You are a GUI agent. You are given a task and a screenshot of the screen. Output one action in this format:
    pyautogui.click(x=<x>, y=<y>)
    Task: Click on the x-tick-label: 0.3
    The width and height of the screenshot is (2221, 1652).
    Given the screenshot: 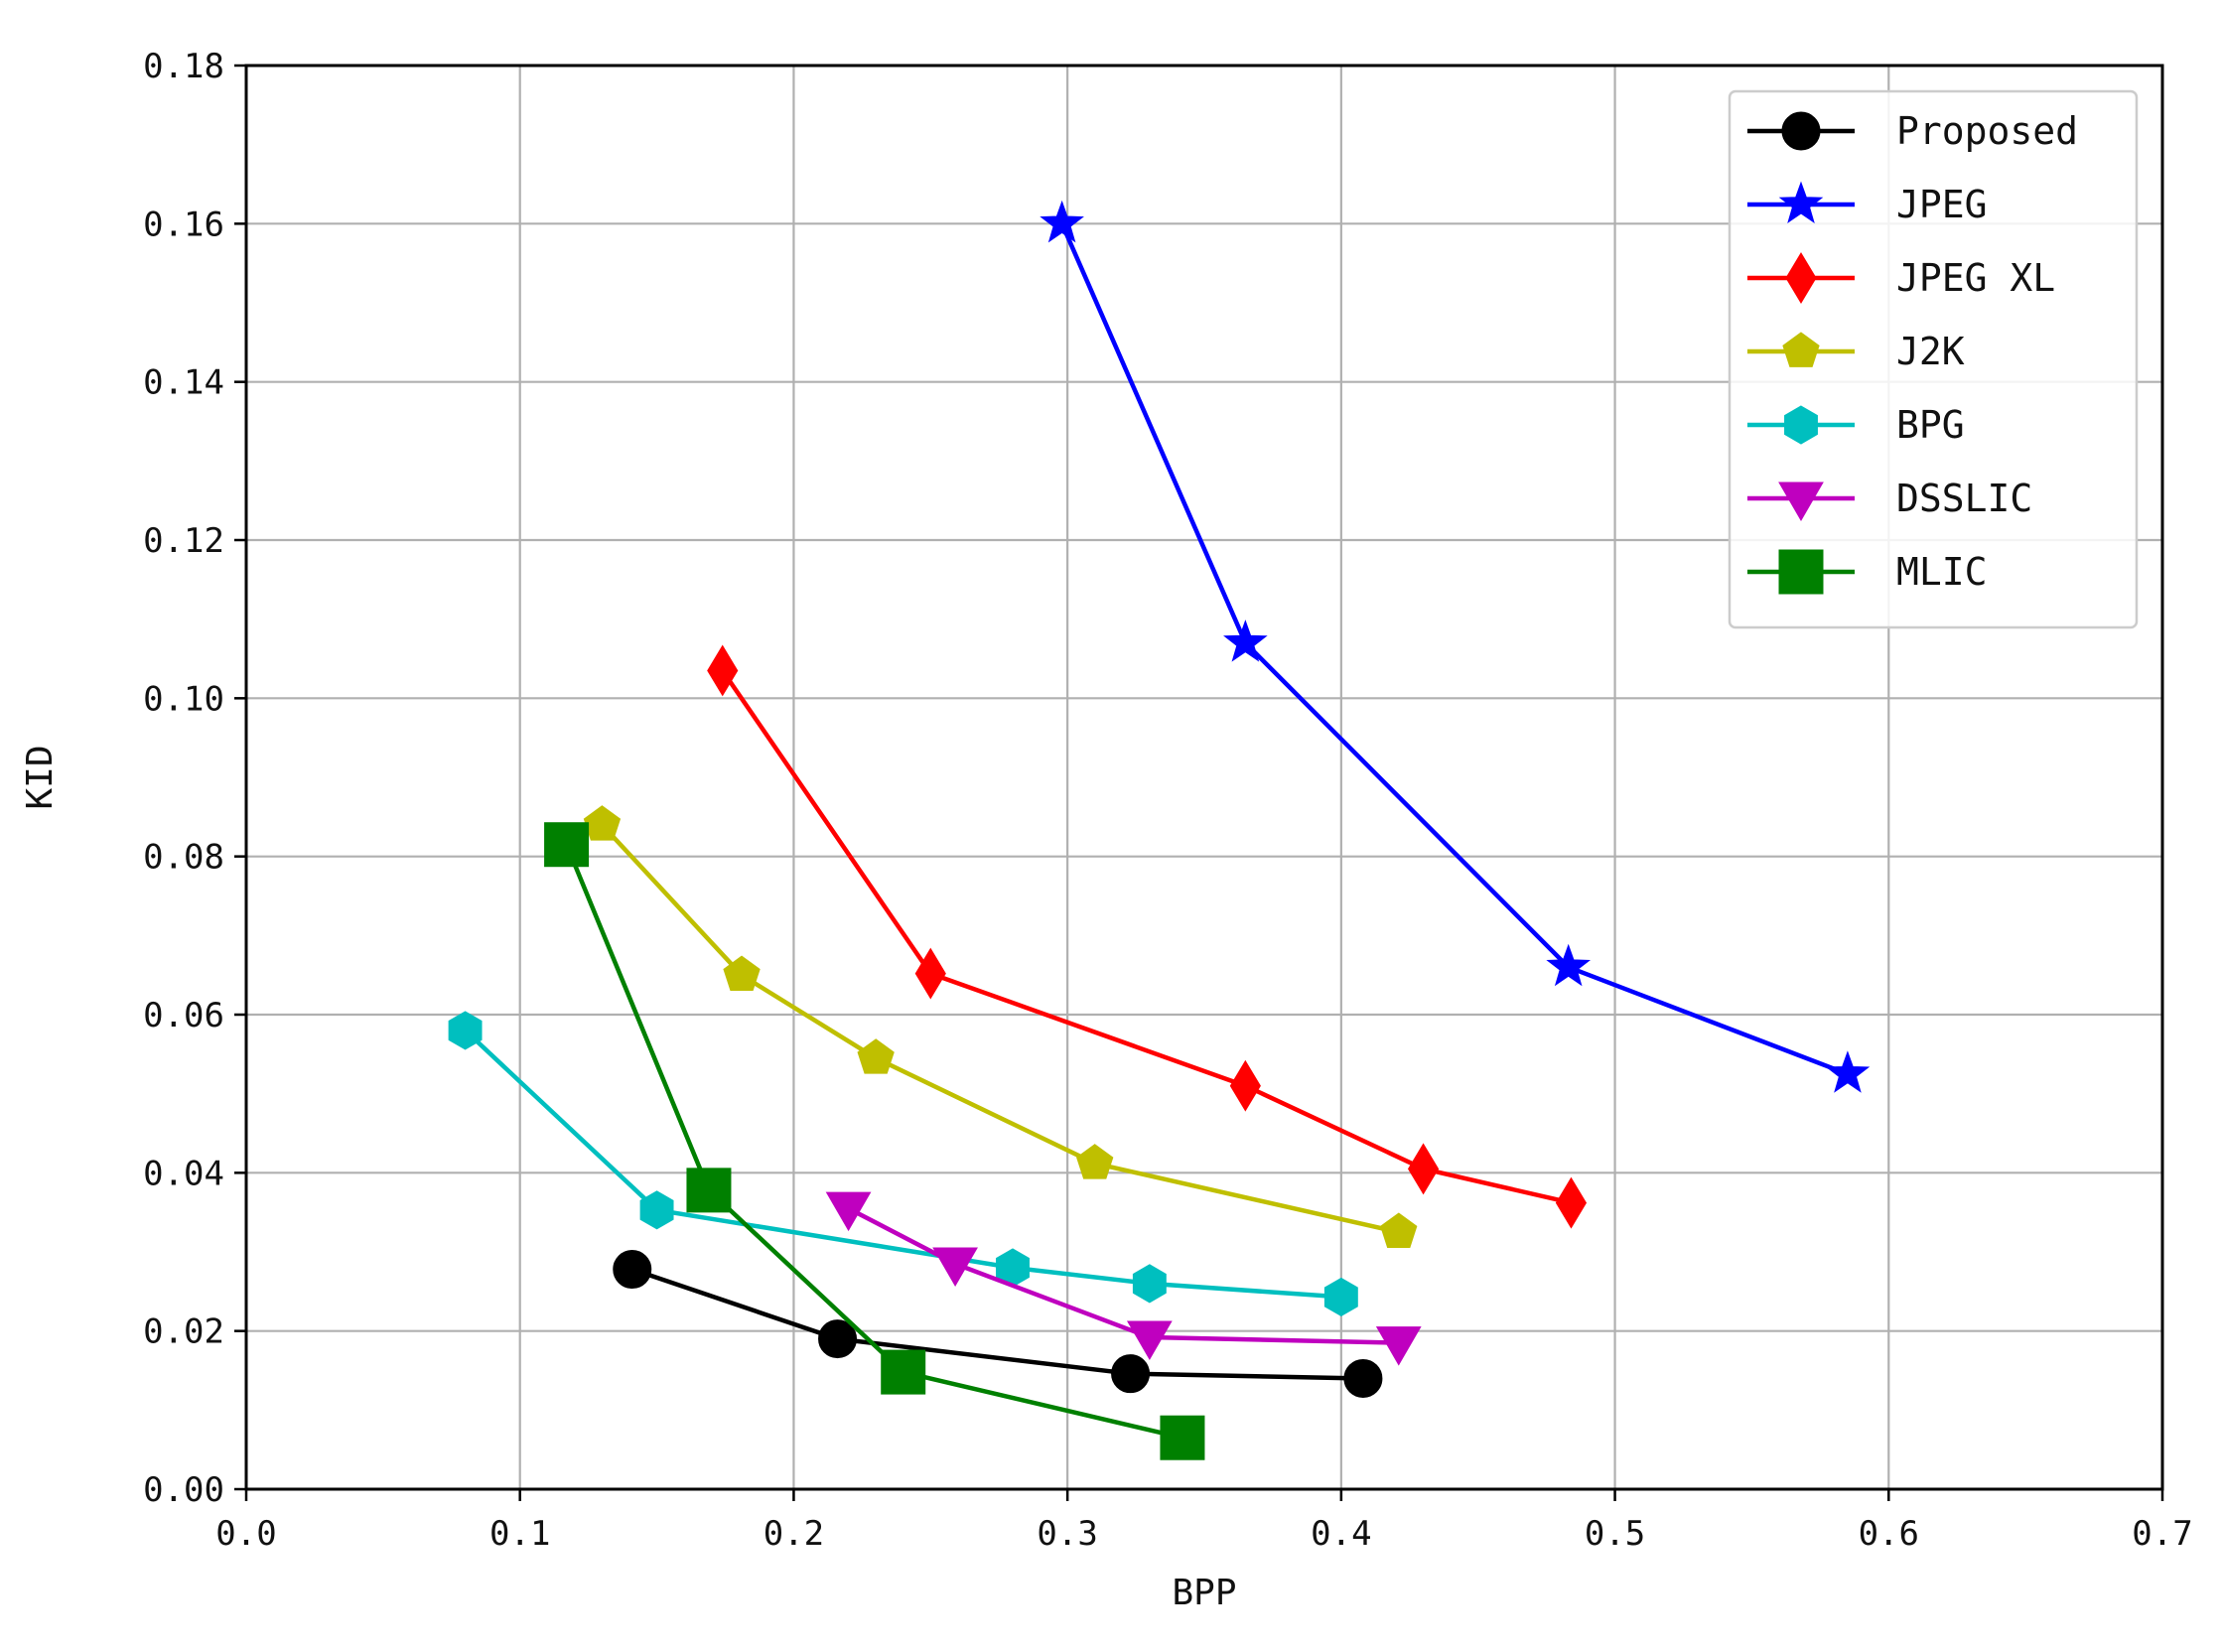 What is the action you would take?
    pyautogui.click(x=1067, y=1534)
    